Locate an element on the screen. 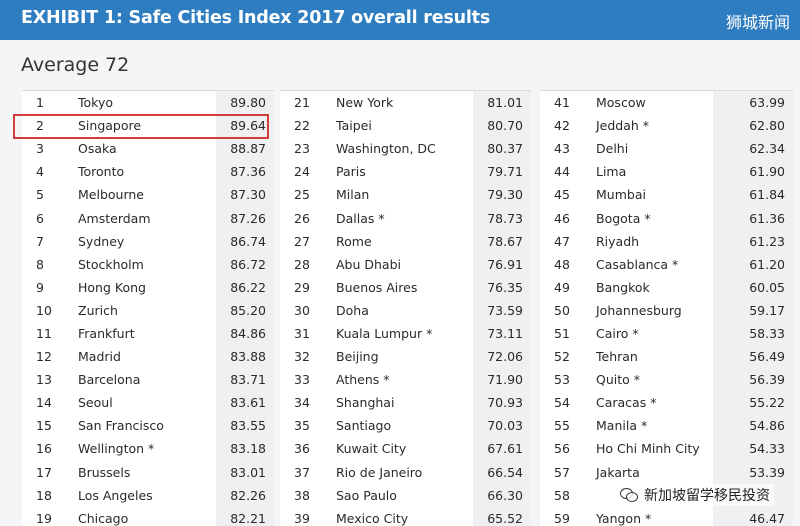 This screenshot has width=800, height=526. city-cell: Rome is located at coordinates (354, 241).